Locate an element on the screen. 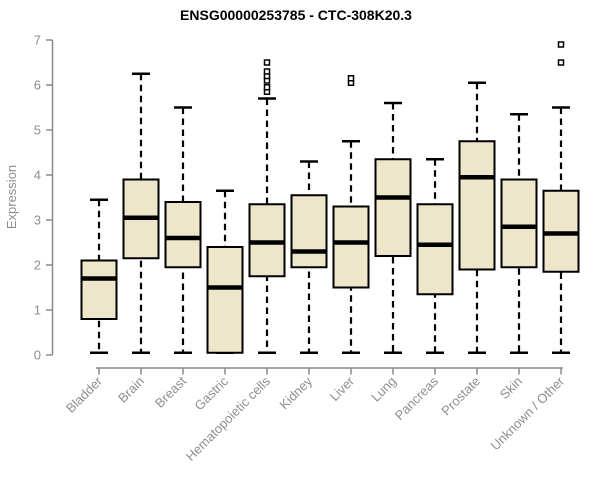 The height and width of the screenshot is (500, 600). y-axis-tick-label: 2 is located at coordinates (37, 265).